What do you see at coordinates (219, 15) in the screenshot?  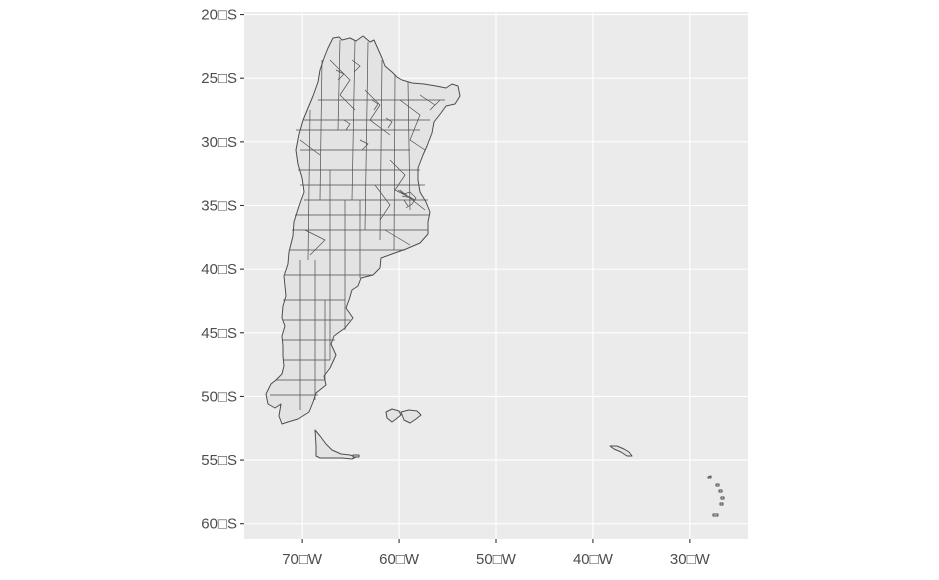 I see `y-tick-label: 20□S` at bounding box center [219, 15].